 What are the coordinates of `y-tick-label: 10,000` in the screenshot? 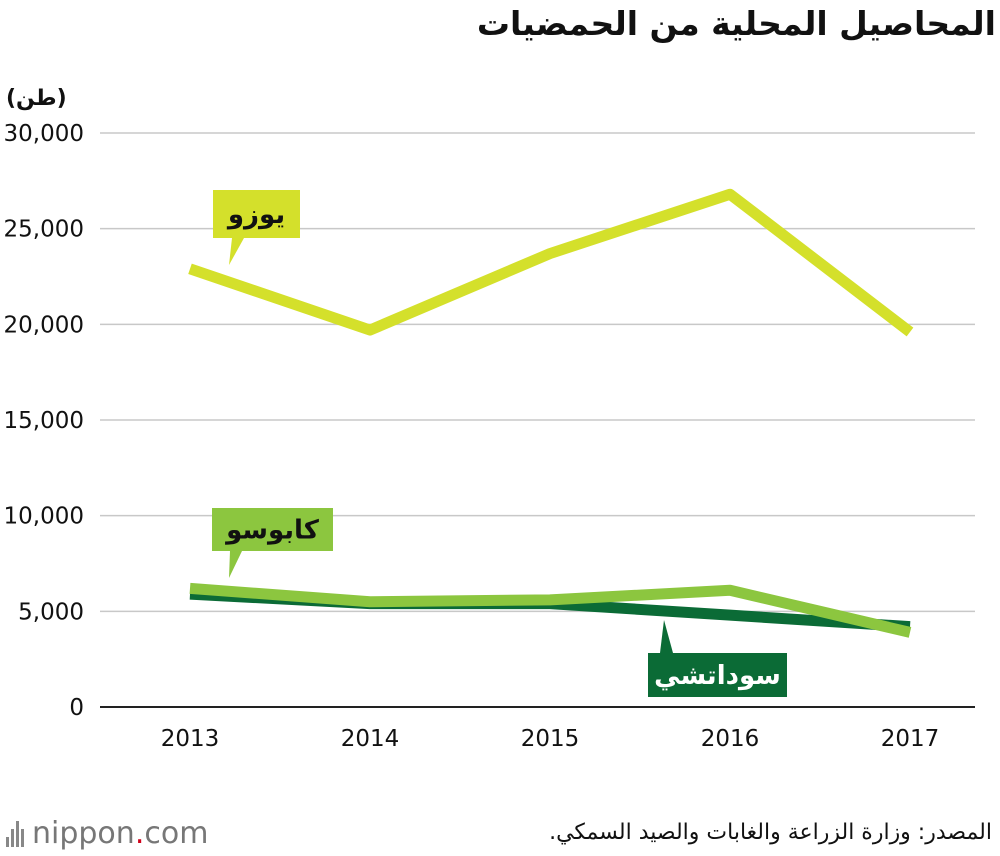 It's located at (44, 517).